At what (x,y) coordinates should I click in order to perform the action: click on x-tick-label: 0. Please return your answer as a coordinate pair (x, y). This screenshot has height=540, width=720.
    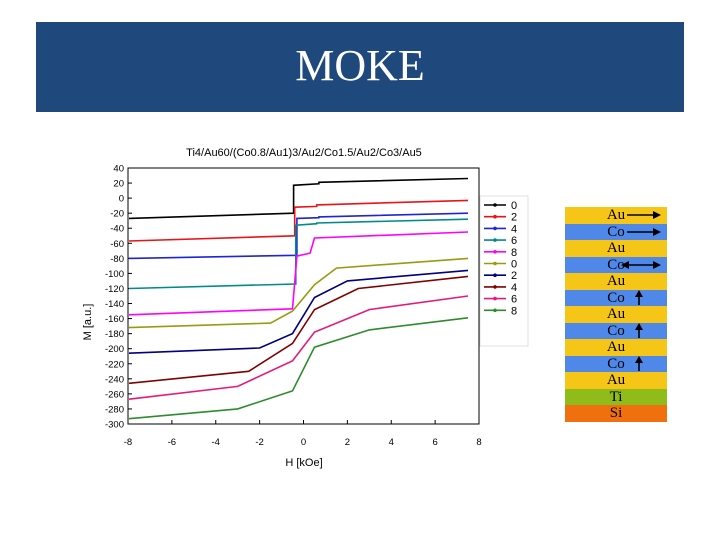
    Looking at the image, I should click on (303, 442).